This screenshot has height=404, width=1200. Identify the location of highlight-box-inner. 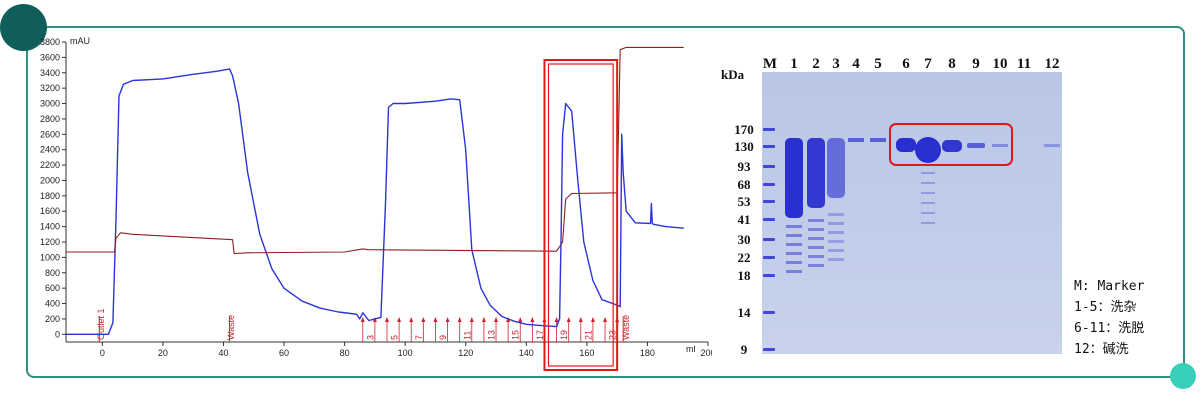
(580, 215).